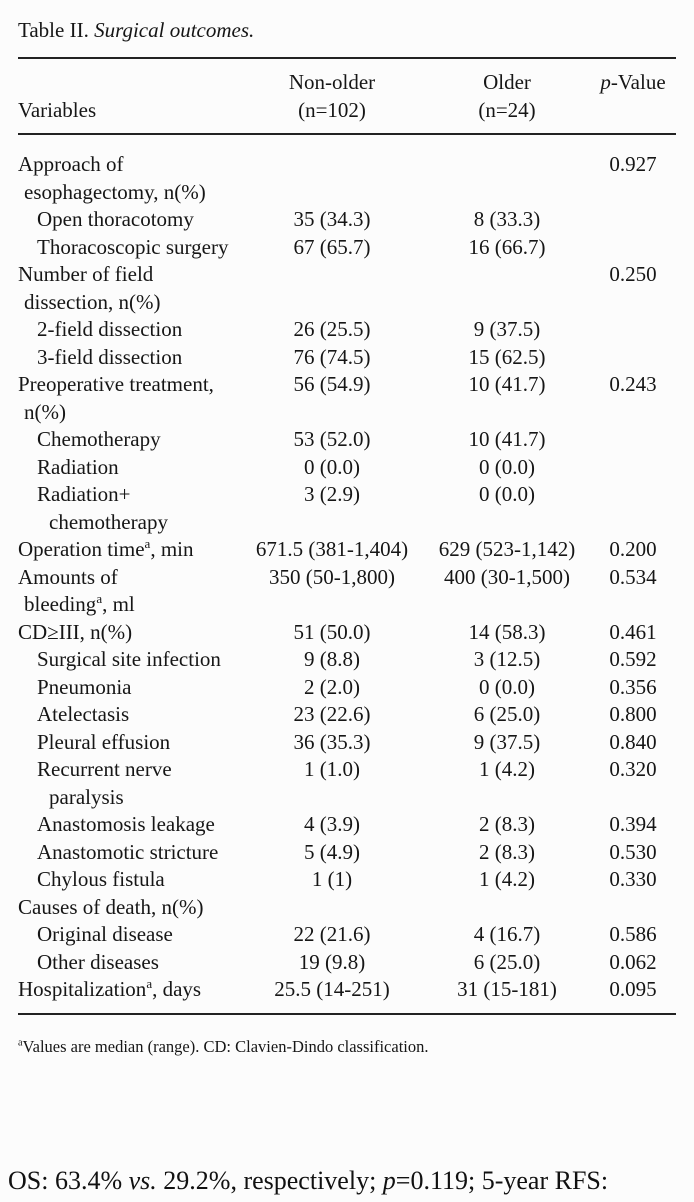 The width and height of the screenshot is (694, 1202). What do you see at coordinates (110, 329) in the screenshot?
I see `row-label: 2-field dissection` at bounding box center [110, 329].